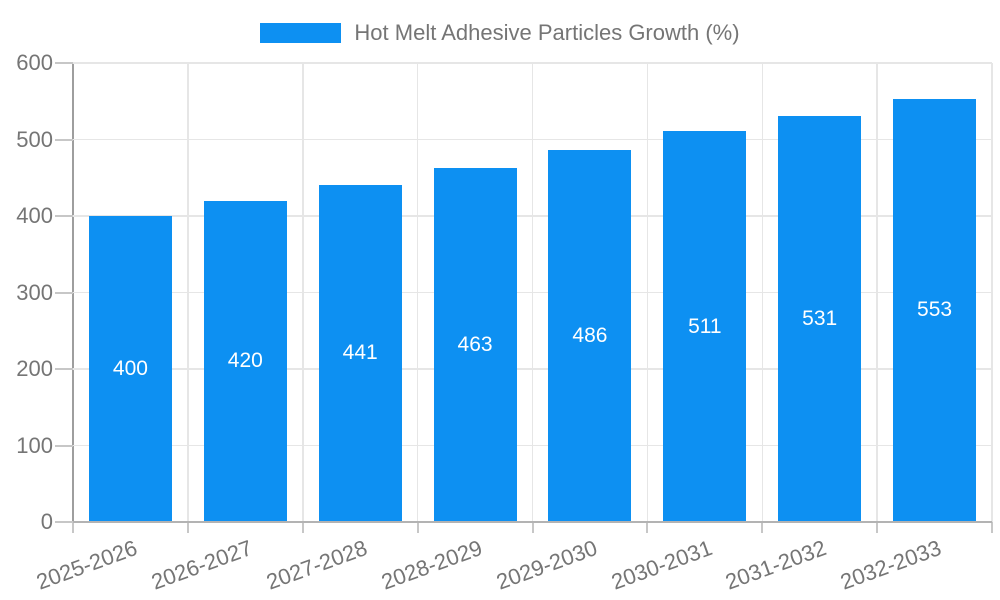 This screenshot has width=1000, height=600. I want to click on bar-value-label: 420, so click(245, 361).